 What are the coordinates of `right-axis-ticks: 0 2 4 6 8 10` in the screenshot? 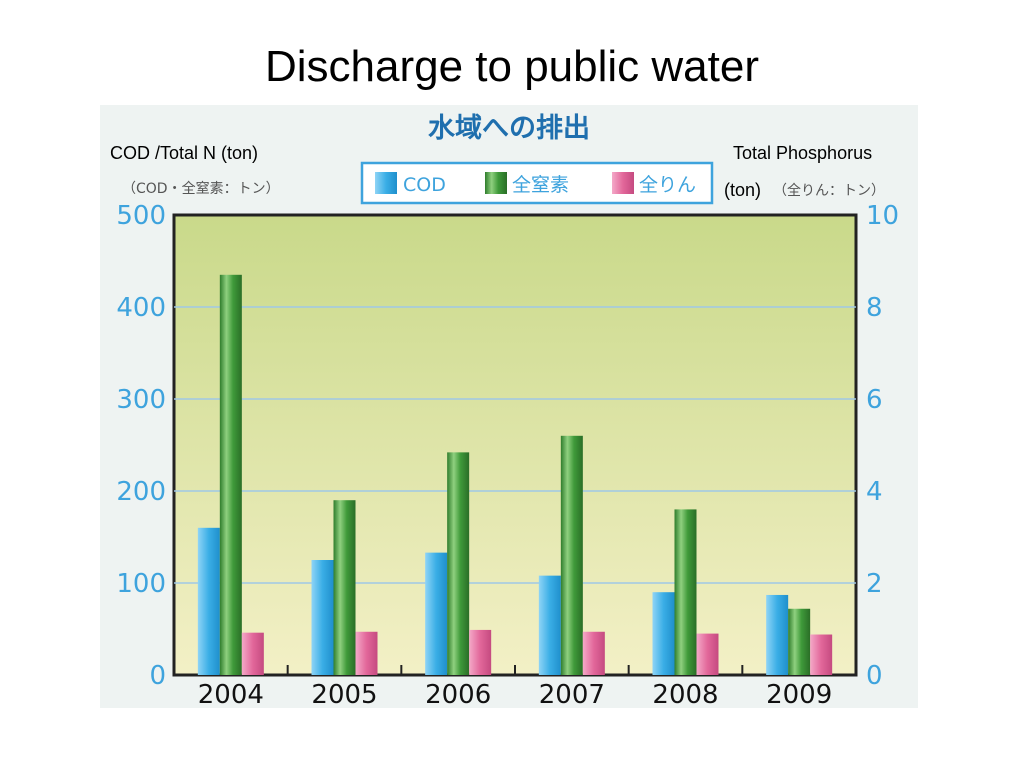 It's located at (882, 446).